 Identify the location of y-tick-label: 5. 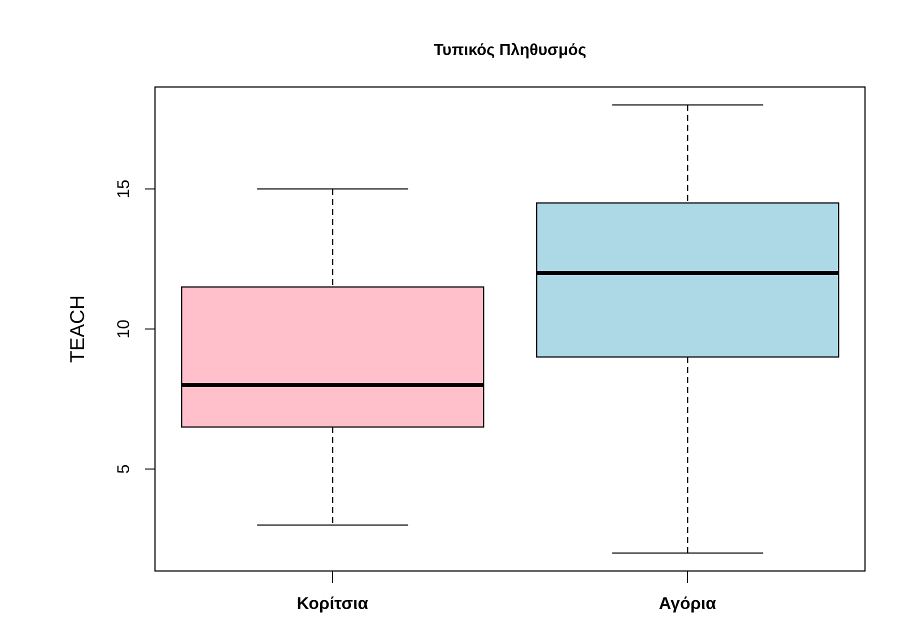
(123, 469).